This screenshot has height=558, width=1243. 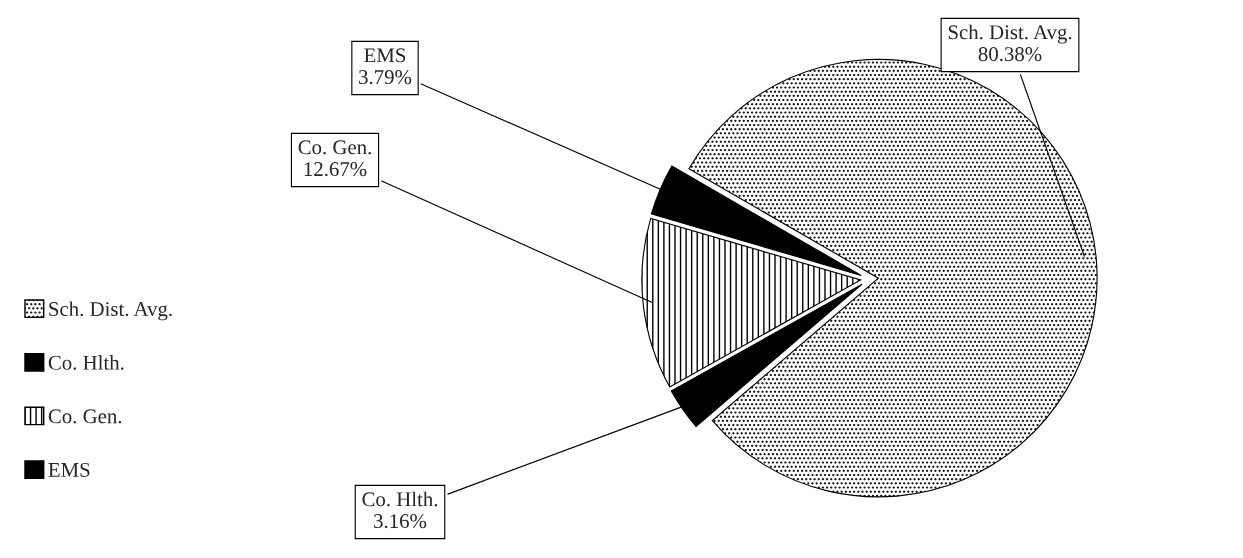 What do you see at coordinates (86, 362) in the screenshot?
I see `legend-label: Co. Hlth.` at bounding box center [86, 362].